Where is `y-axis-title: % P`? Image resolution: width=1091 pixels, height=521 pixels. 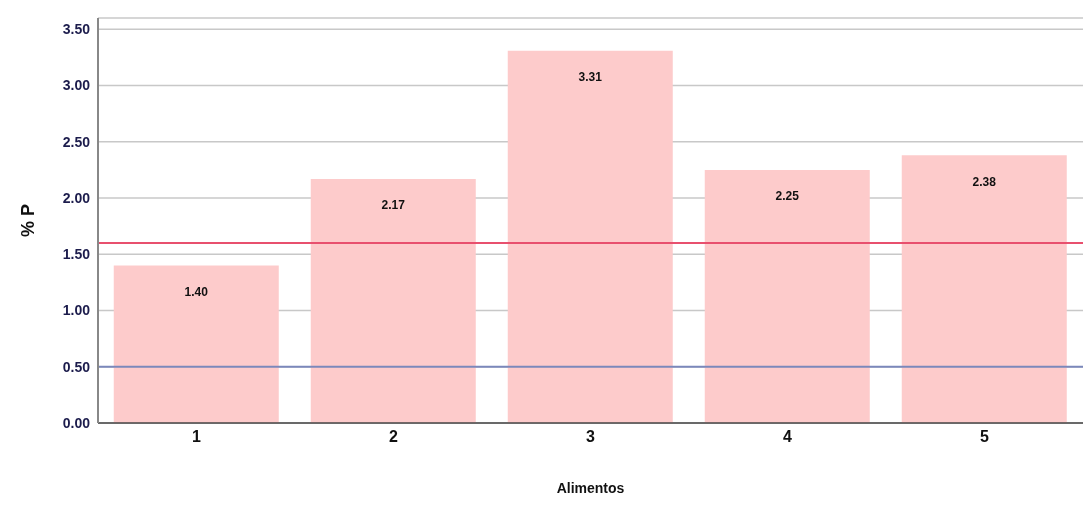
y-axis-title: % P is located at coordinates (28, 220).